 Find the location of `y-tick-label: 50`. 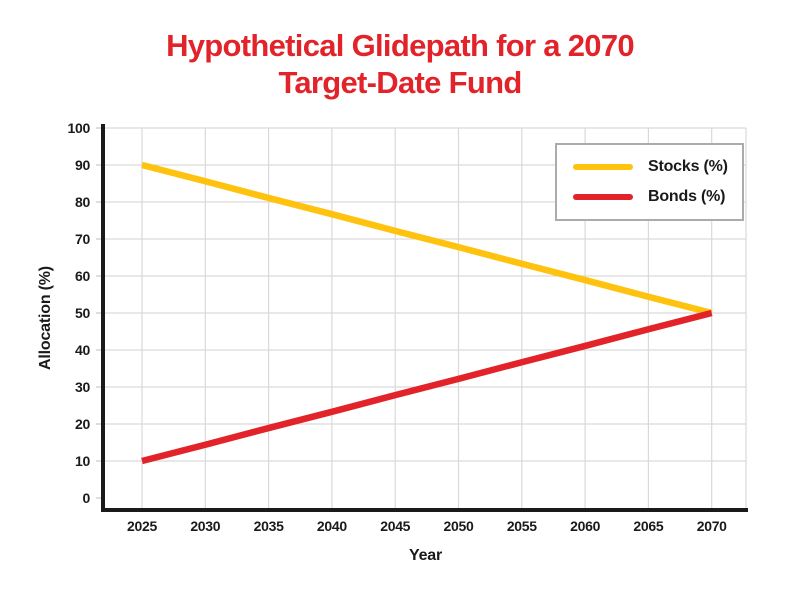

y-tick-label: 50 is located at coordinates (82, 313).